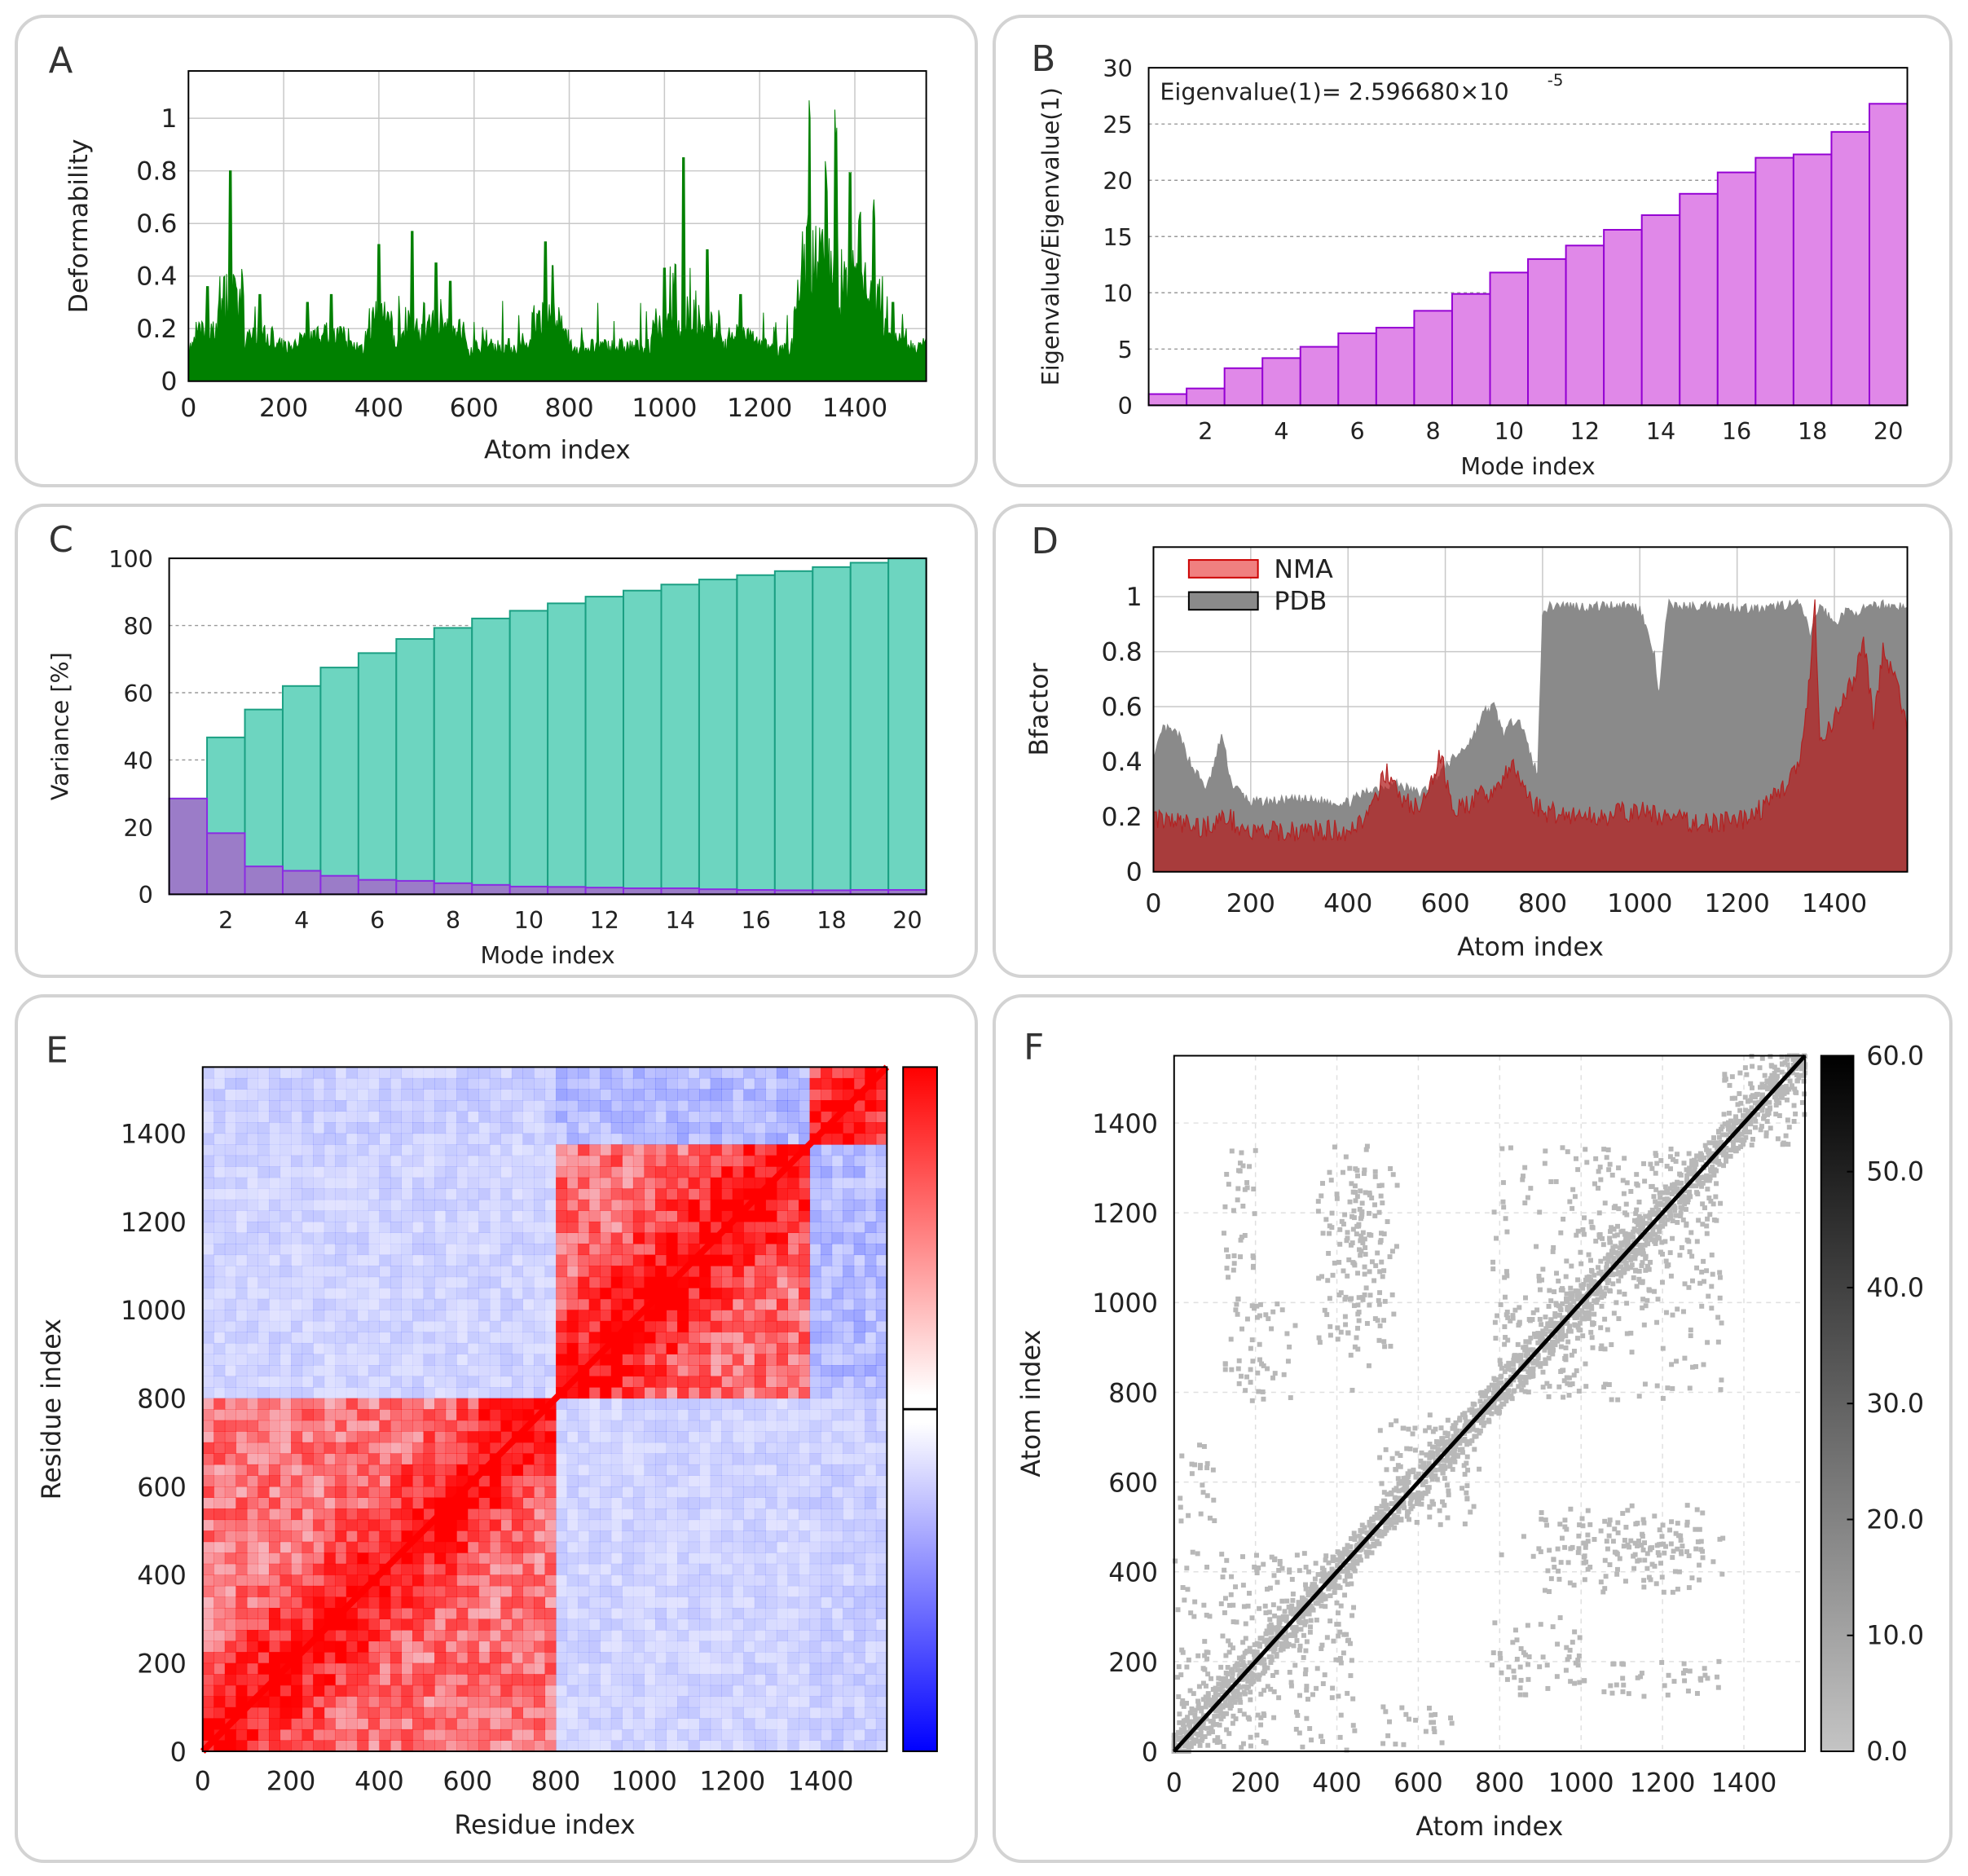 Image resolution: width=1968 pixels, height=1876 pixels. What do you see at coordinates (1121, 817) in the screenshot?
I see `y-tick-label: 0.2` at bounding box center [1121, 817].